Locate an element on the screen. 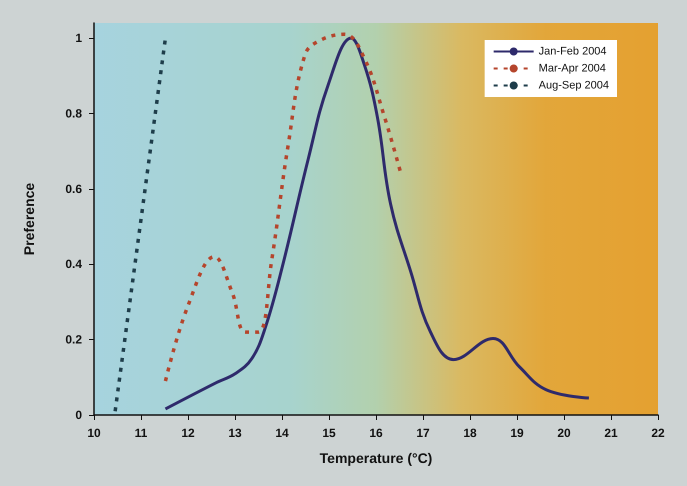 The image size is (687, 486). x-tick-label: 14 is located at coordinates (282, 433).